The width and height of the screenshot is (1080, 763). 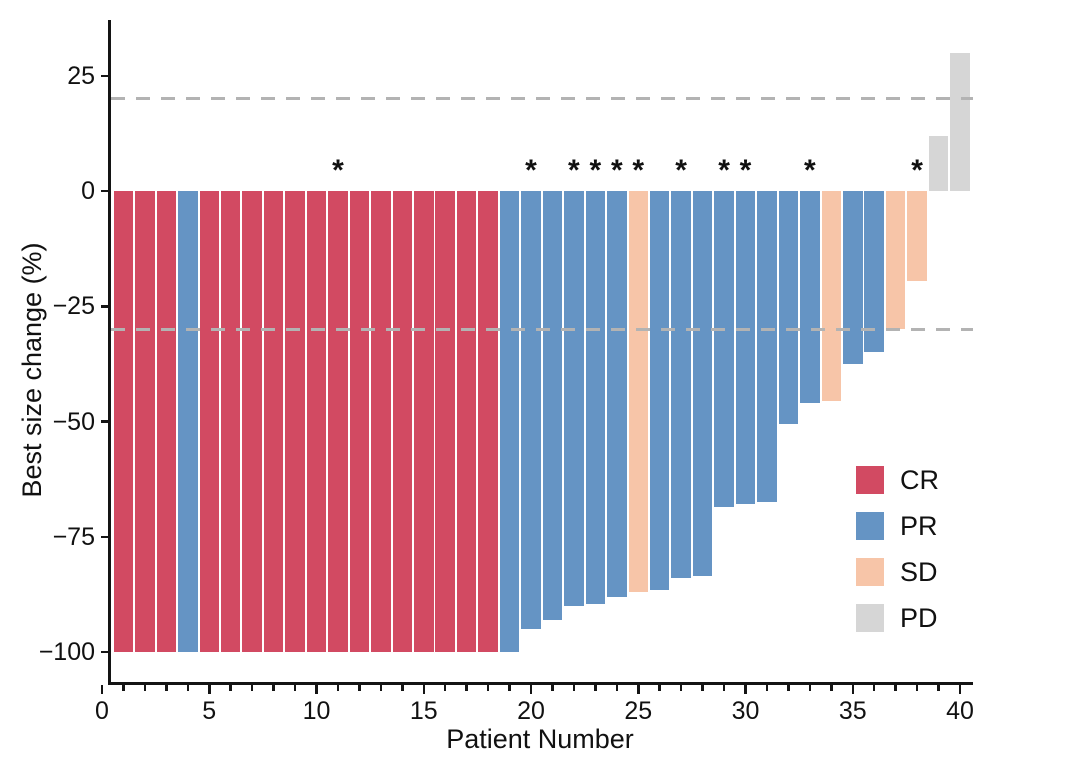 I want to click on x-tick-label-40: 40, so click(x=960, y=711).